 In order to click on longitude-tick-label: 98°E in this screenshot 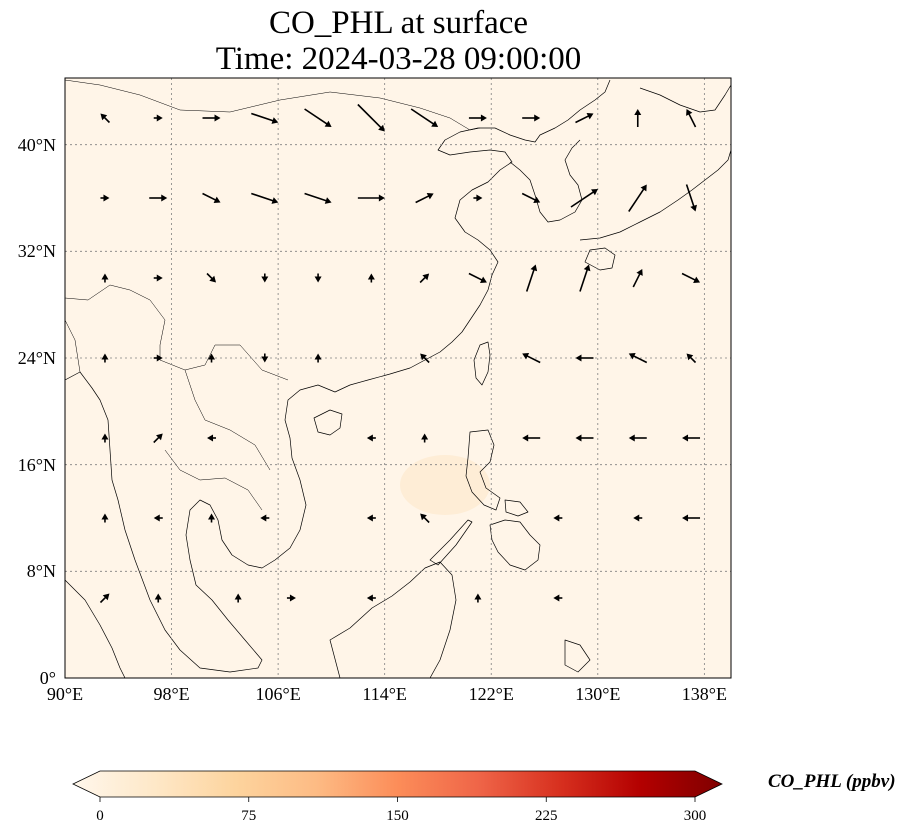, I will do `click(171, 694)`.